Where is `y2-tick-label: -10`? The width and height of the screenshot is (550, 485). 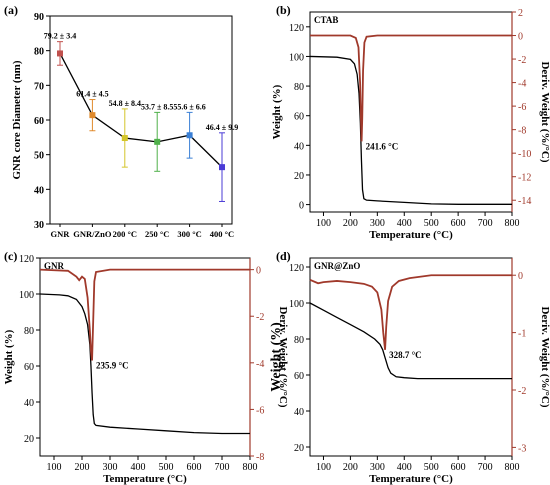
y2-tick-label: -10 is located at coordinates (524, 154).